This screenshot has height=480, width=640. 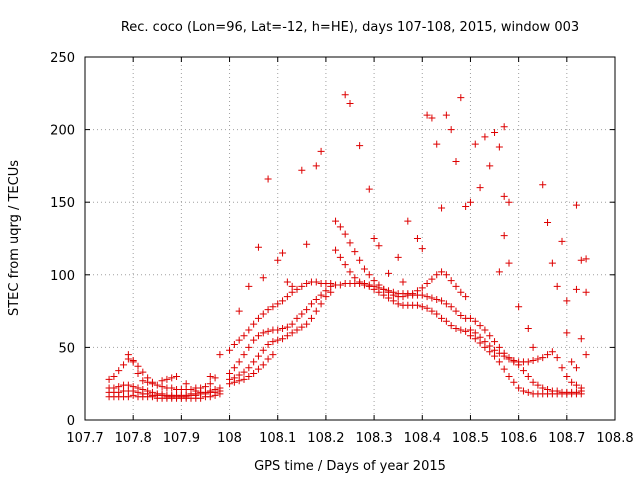 I want to click on x-tick-label: 108.1, so click(x=277, y=438).